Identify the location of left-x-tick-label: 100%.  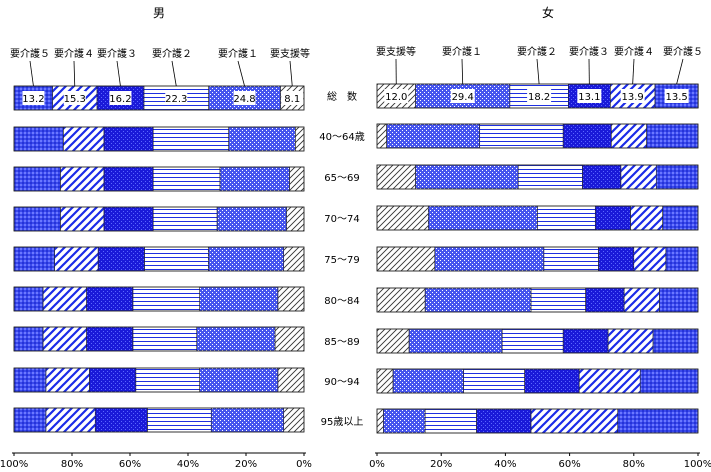
(14, 464).